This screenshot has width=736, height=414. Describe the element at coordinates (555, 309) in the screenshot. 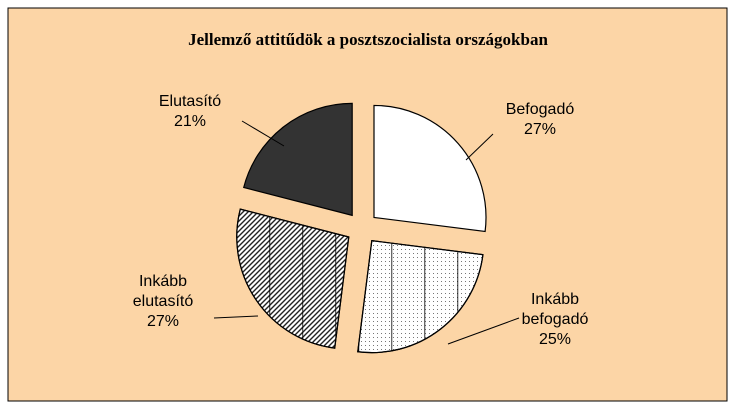

I see `slice-name: Inkább befogadó` at that location.